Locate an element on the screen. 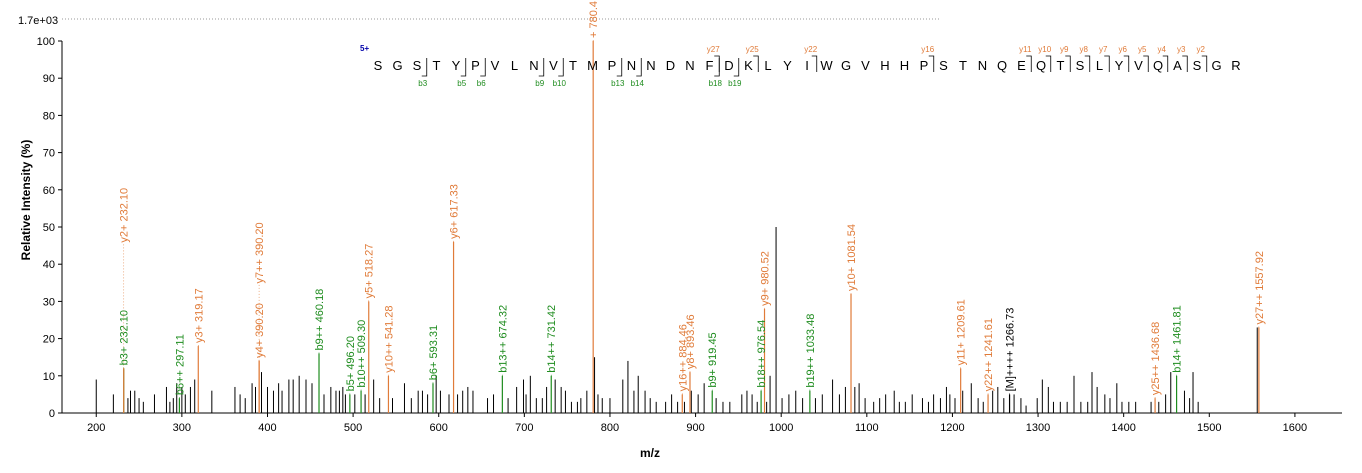 The height and width of the screenshot is (473, 1362). y-tick-label: 20 is located at coordinates (49, 340).